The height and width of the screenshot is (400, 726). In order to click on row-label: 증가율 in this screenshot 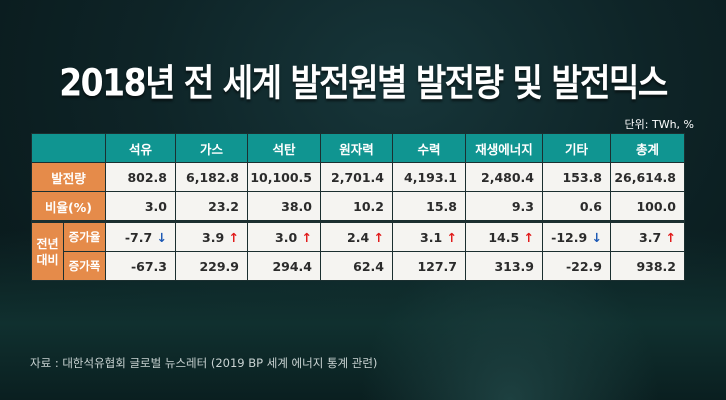, I will do `click(84, 236)`.